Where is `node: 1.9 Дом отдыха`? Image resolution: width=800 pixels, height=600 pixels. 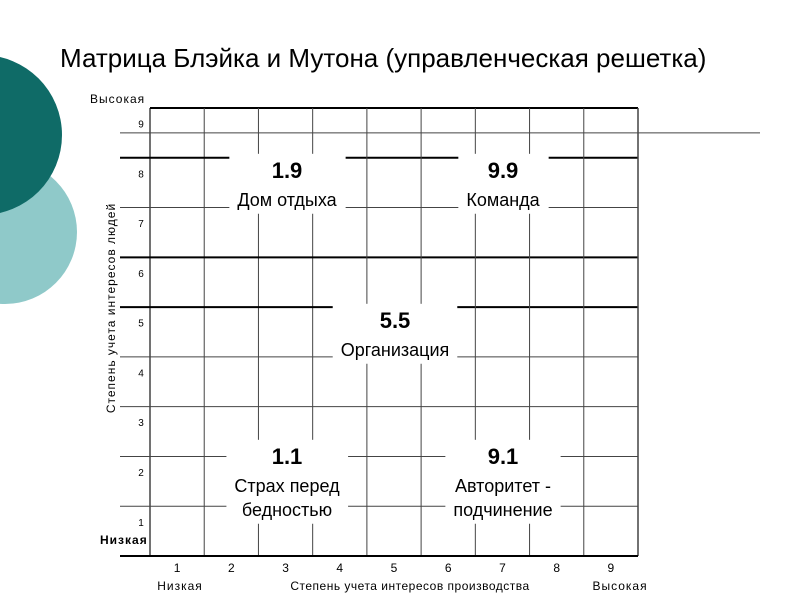 node: 1.9 Дом отдыха is located at coordinates (287, 183).